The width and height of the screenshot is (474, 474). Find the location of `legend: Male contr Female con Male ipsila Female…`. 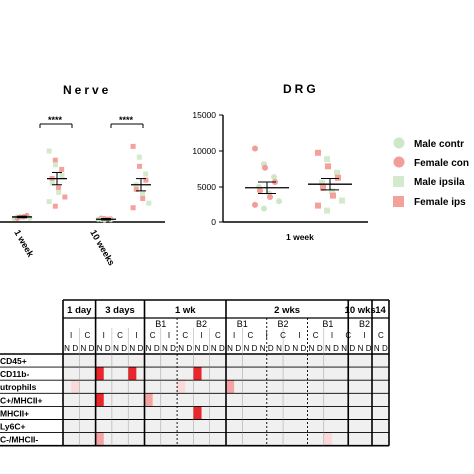

legend: Male contr Female con Male ipsila Female… is located at coordinates (431, 172).